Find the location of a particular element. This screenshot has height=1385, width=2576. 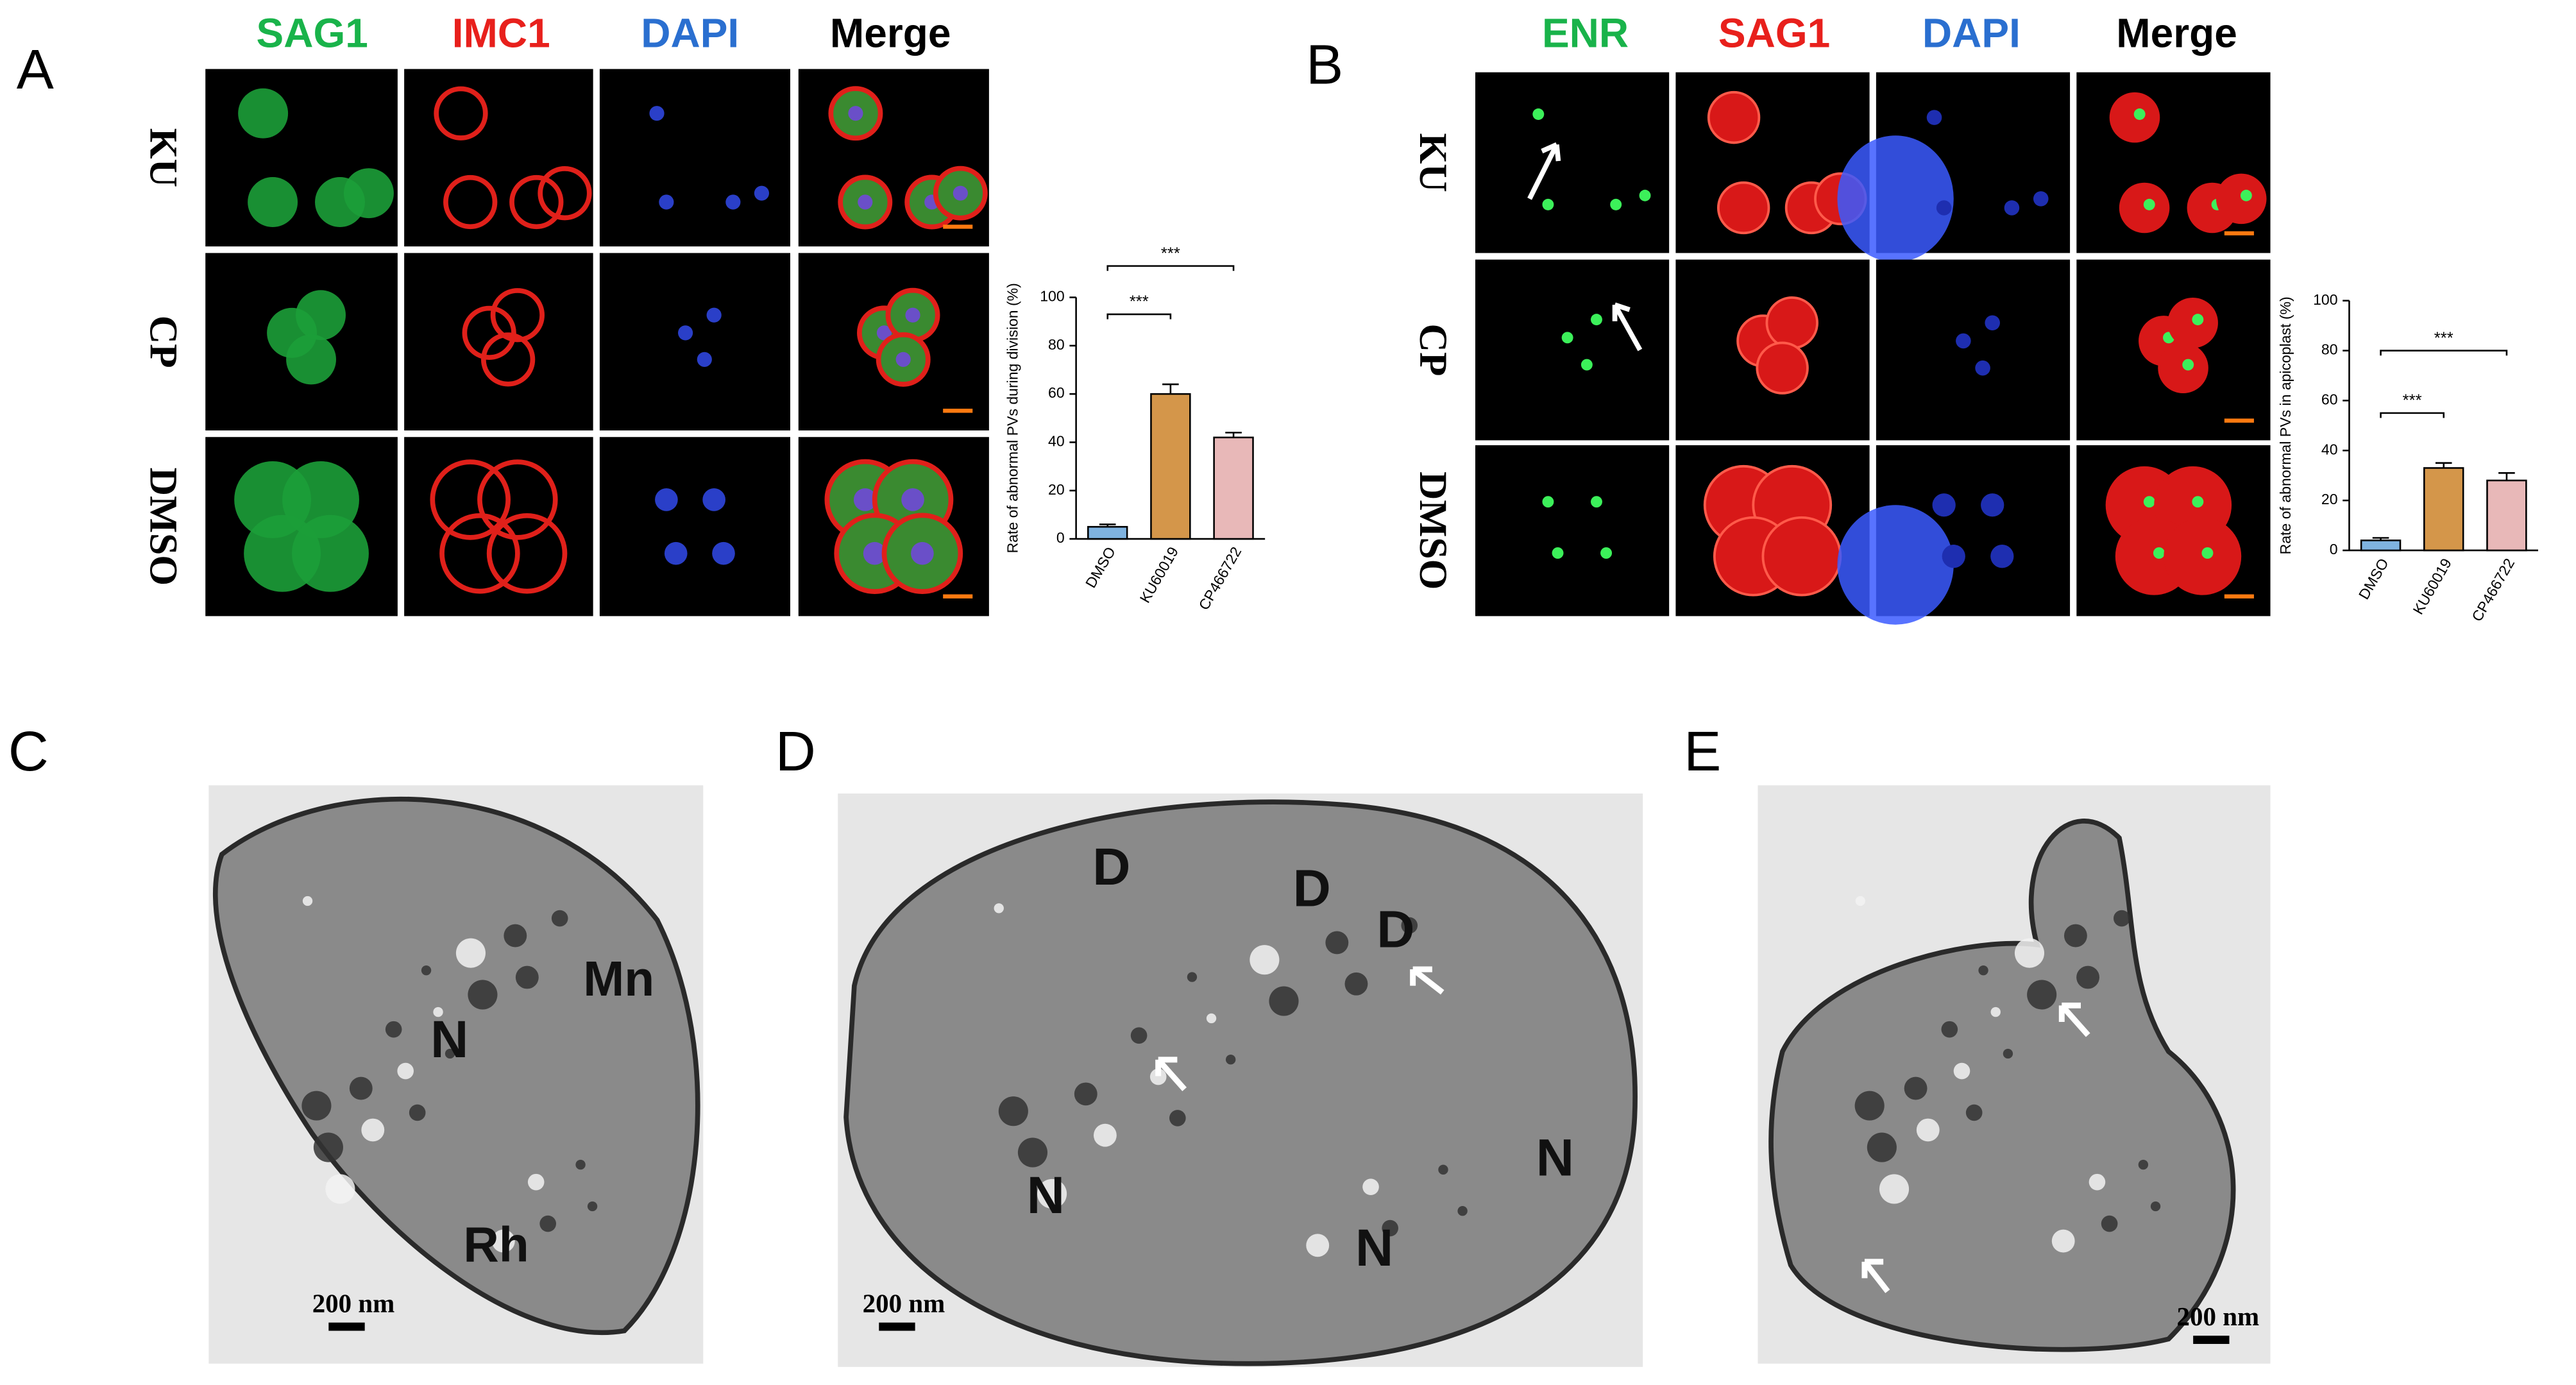

y-tick-label: 40 is located at coordinates (1056, 441).